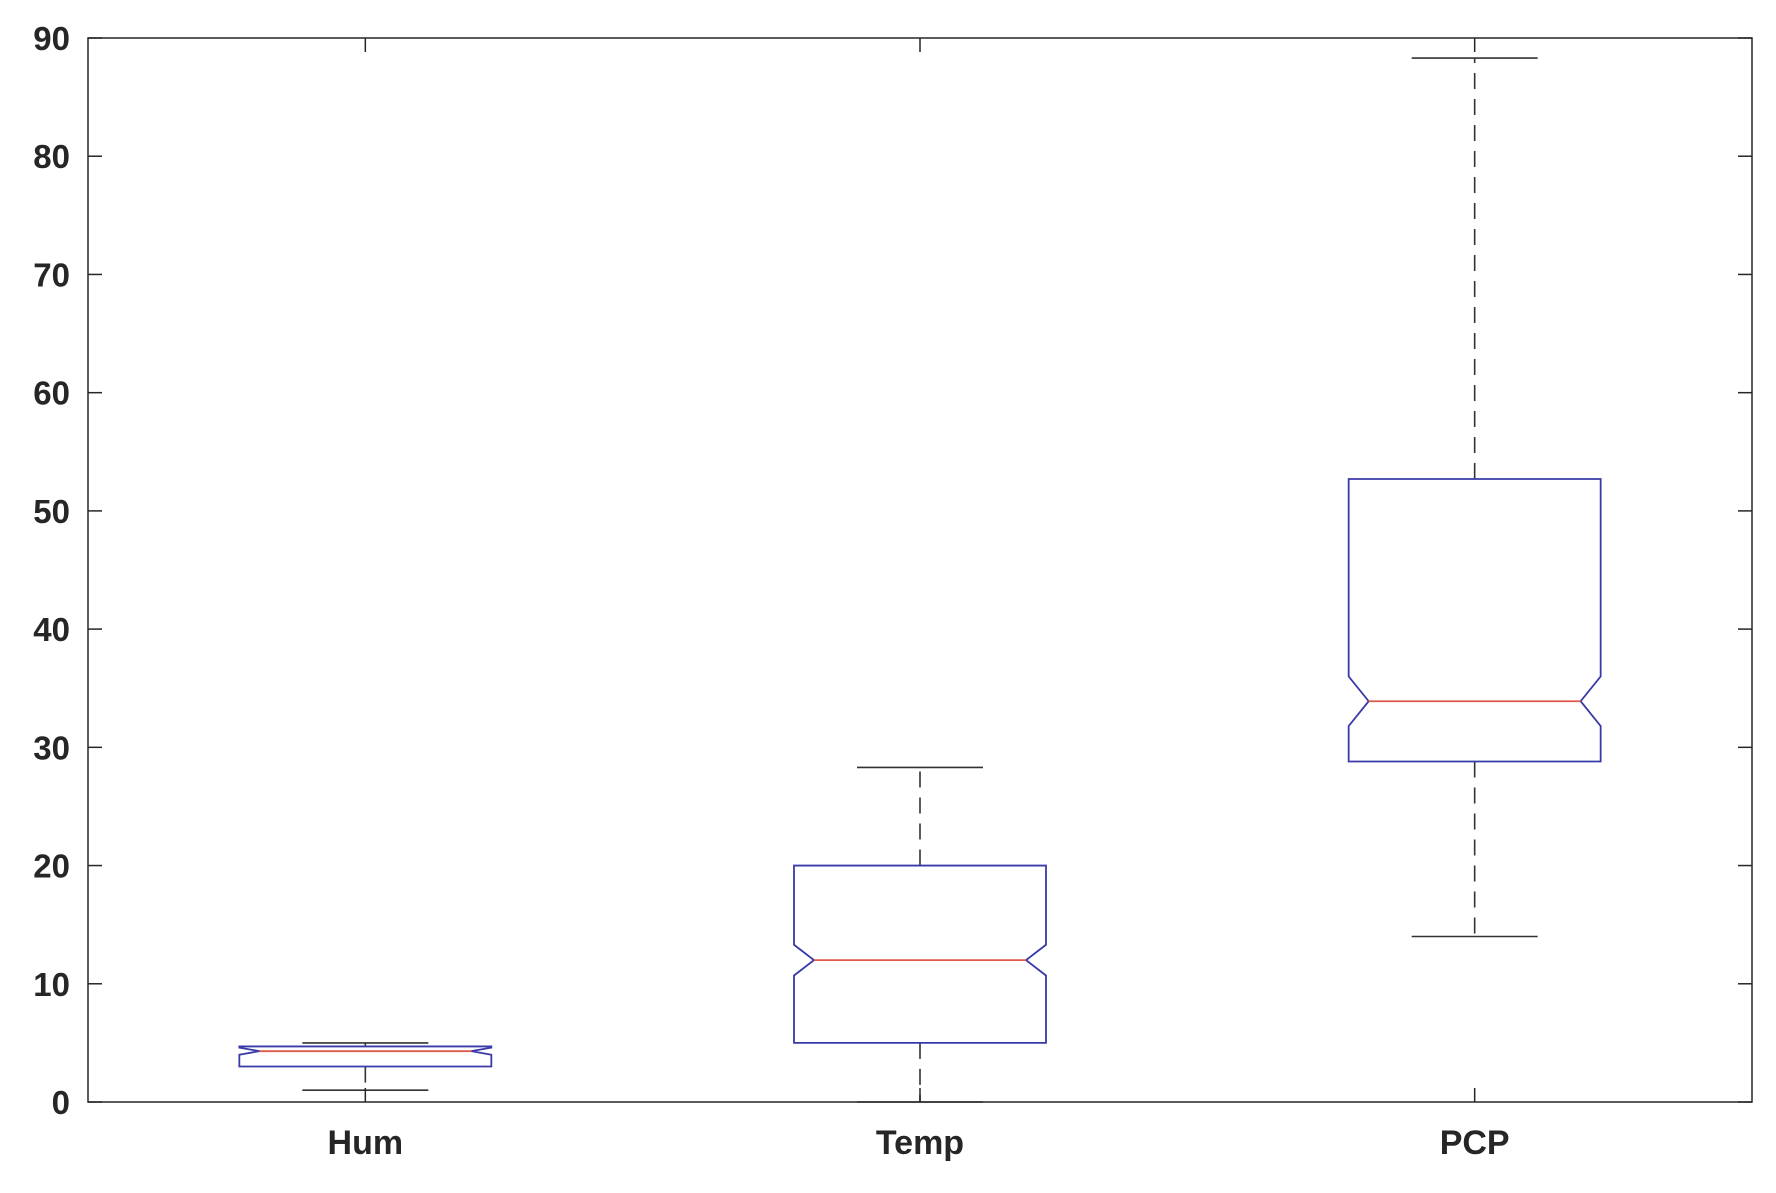 The height and width of the screenshot is (1193, 1776). Describe the element at coordinates (51, 393) in the screenshot. I see `y-tick-label: 60` at that location.